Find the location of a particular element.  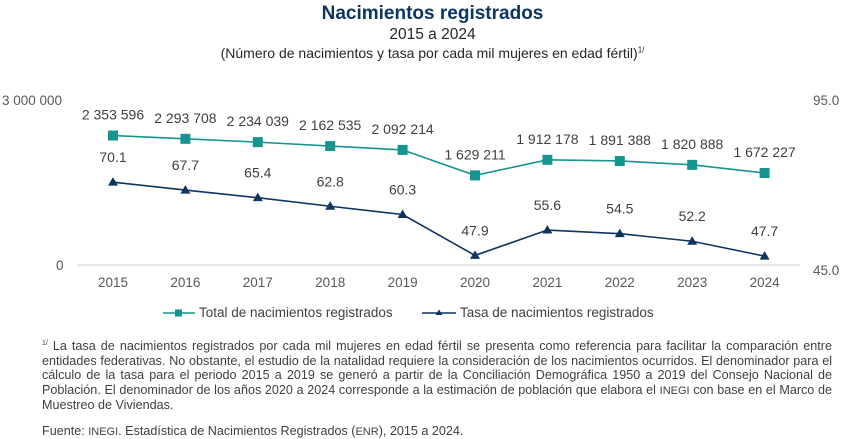

data-label: 47.9 is located at coordinates (474, 230).